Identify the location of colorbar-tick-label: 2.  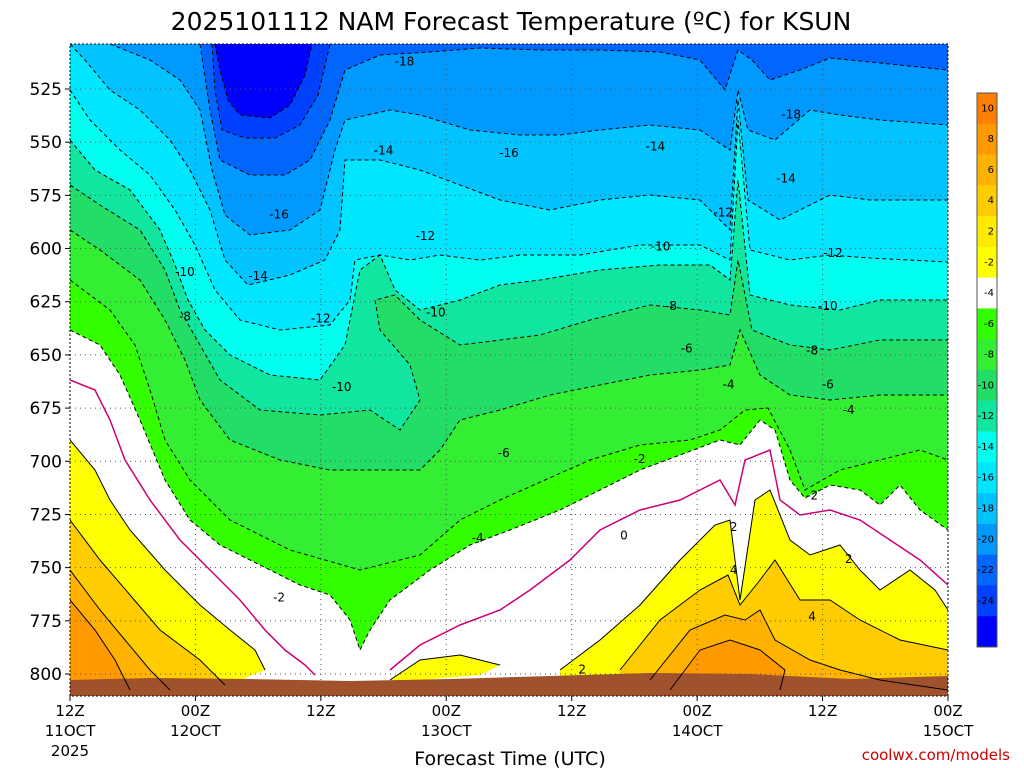
(991, 232).